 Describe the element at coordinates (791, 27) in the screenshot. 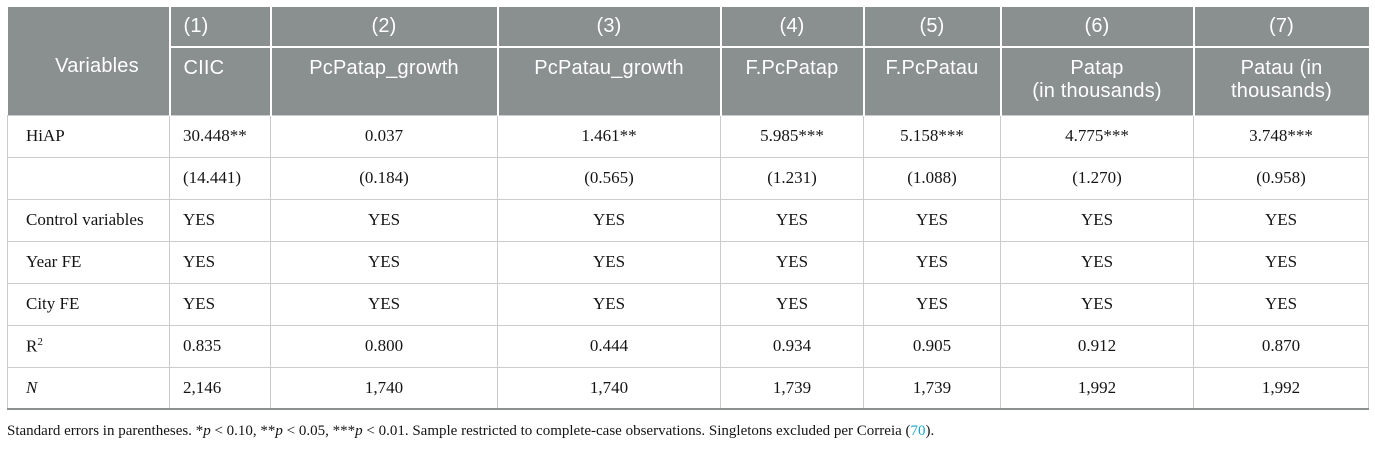

I see `header-col-4: (4)` at that location.